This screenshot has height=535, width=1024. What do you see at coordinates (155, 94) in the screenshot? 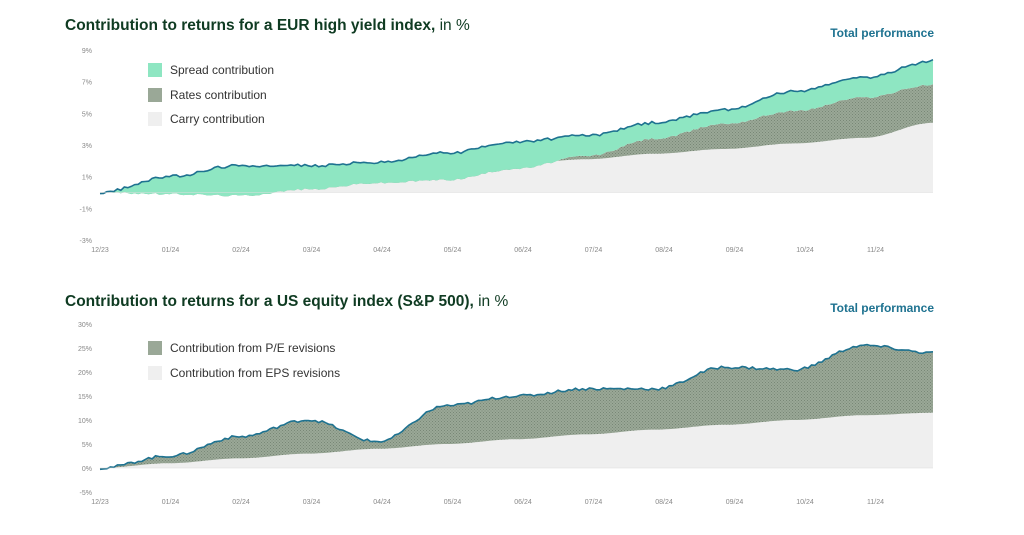
I see `legend-swatch-rates` at bounding box center [155, 94].